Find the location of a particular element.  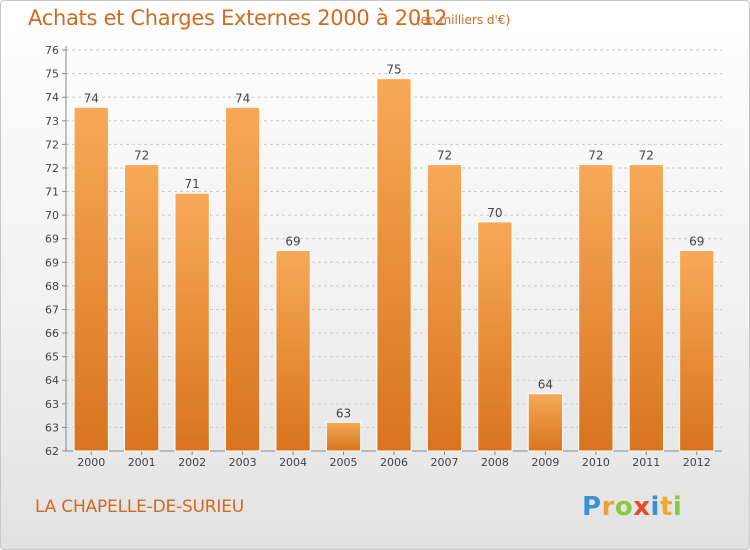

data-label-2002: 71 is located at coordinates (192, 184).